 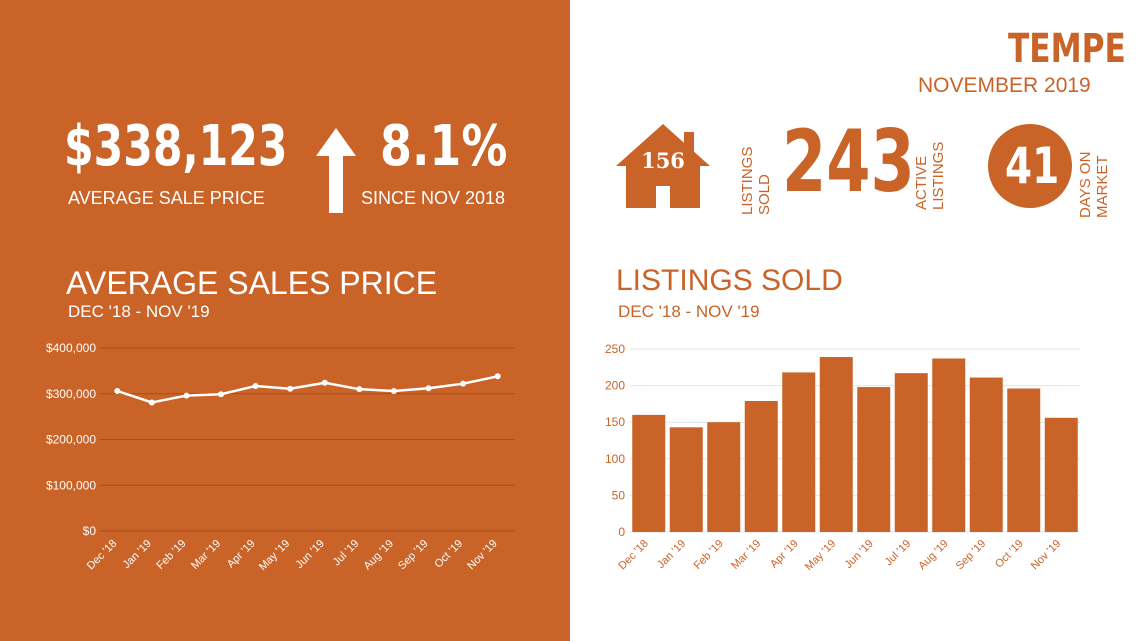 What do you see at coordinates (71, 394) in the screenshot?
I see `y-tick-label: $300,000` at bounding box center [71, 394].